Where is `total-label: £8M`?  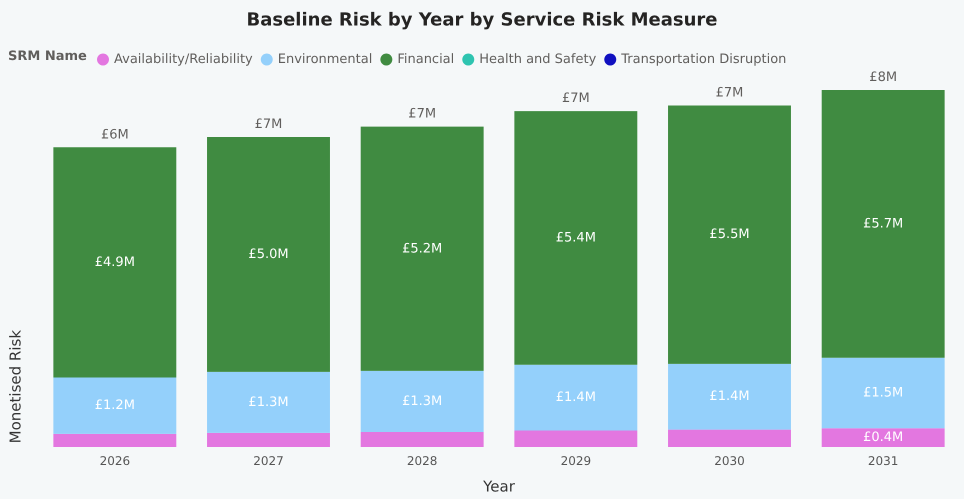
total-label: £8M is located at coordinates (883, 77).